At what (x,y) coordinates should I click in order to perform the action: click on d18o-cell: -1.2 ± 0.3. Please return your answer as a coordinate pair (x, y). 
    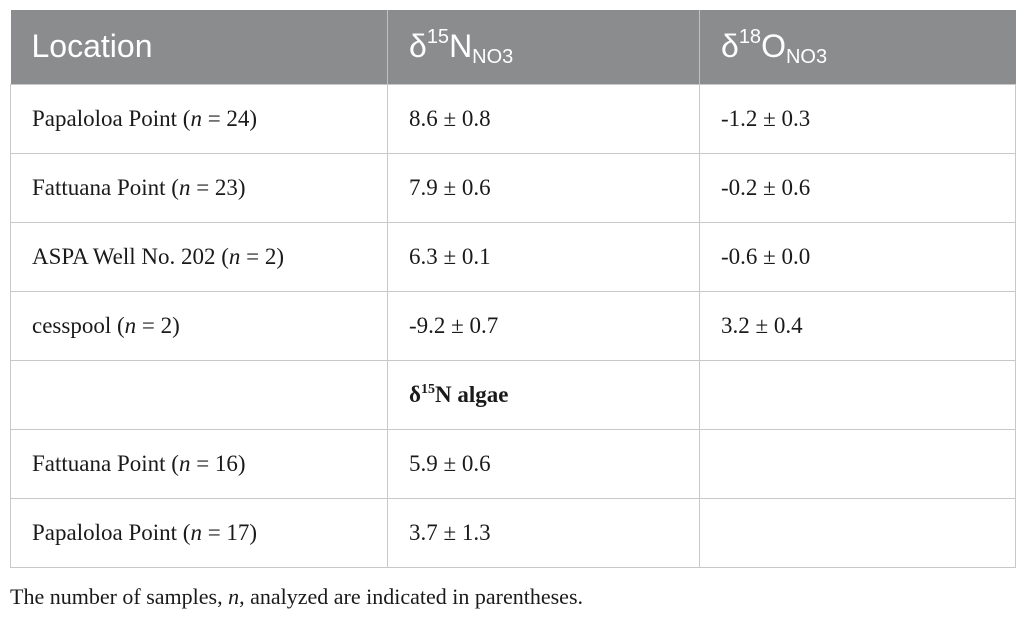
    Looking at the image, I should click on (857, 118).